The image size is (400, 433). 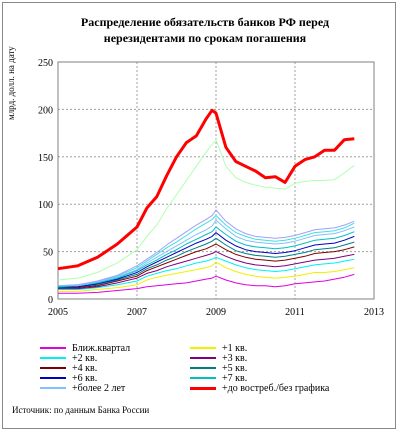 I want to click on legend-label: +3 кв., so click(x=235, y=358).